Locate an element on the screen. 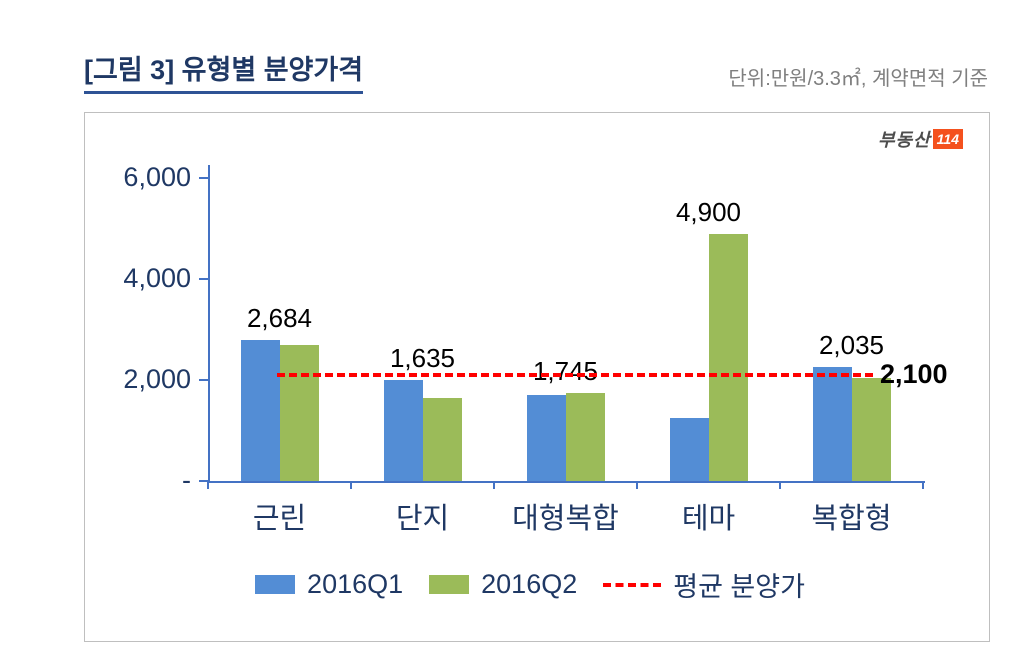 The height and width of the screenshot is (652, 1024). legend-label-avg: 평균 분양가 is located at coordinates (739, 587).